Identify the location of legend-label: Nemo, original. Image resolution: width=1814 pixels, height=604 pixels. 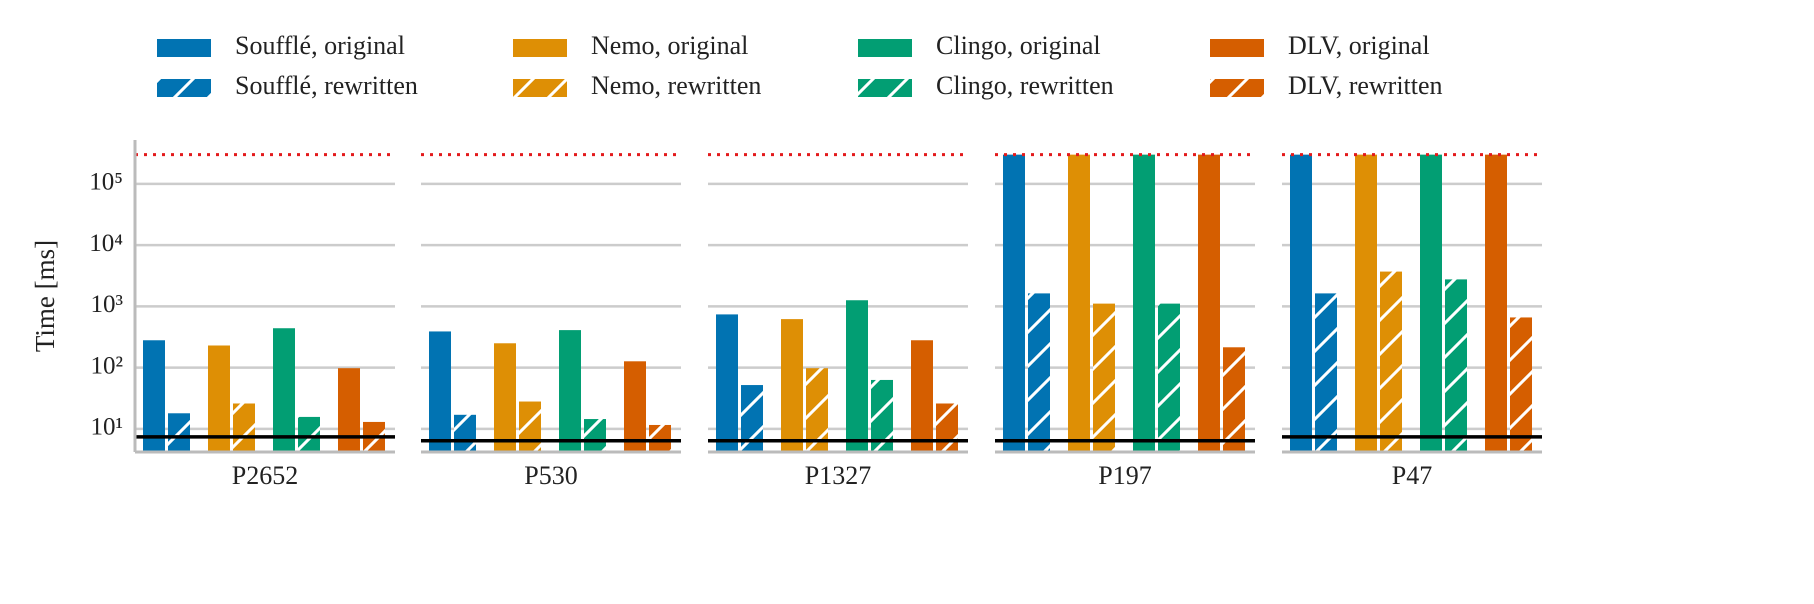
(669, 45).